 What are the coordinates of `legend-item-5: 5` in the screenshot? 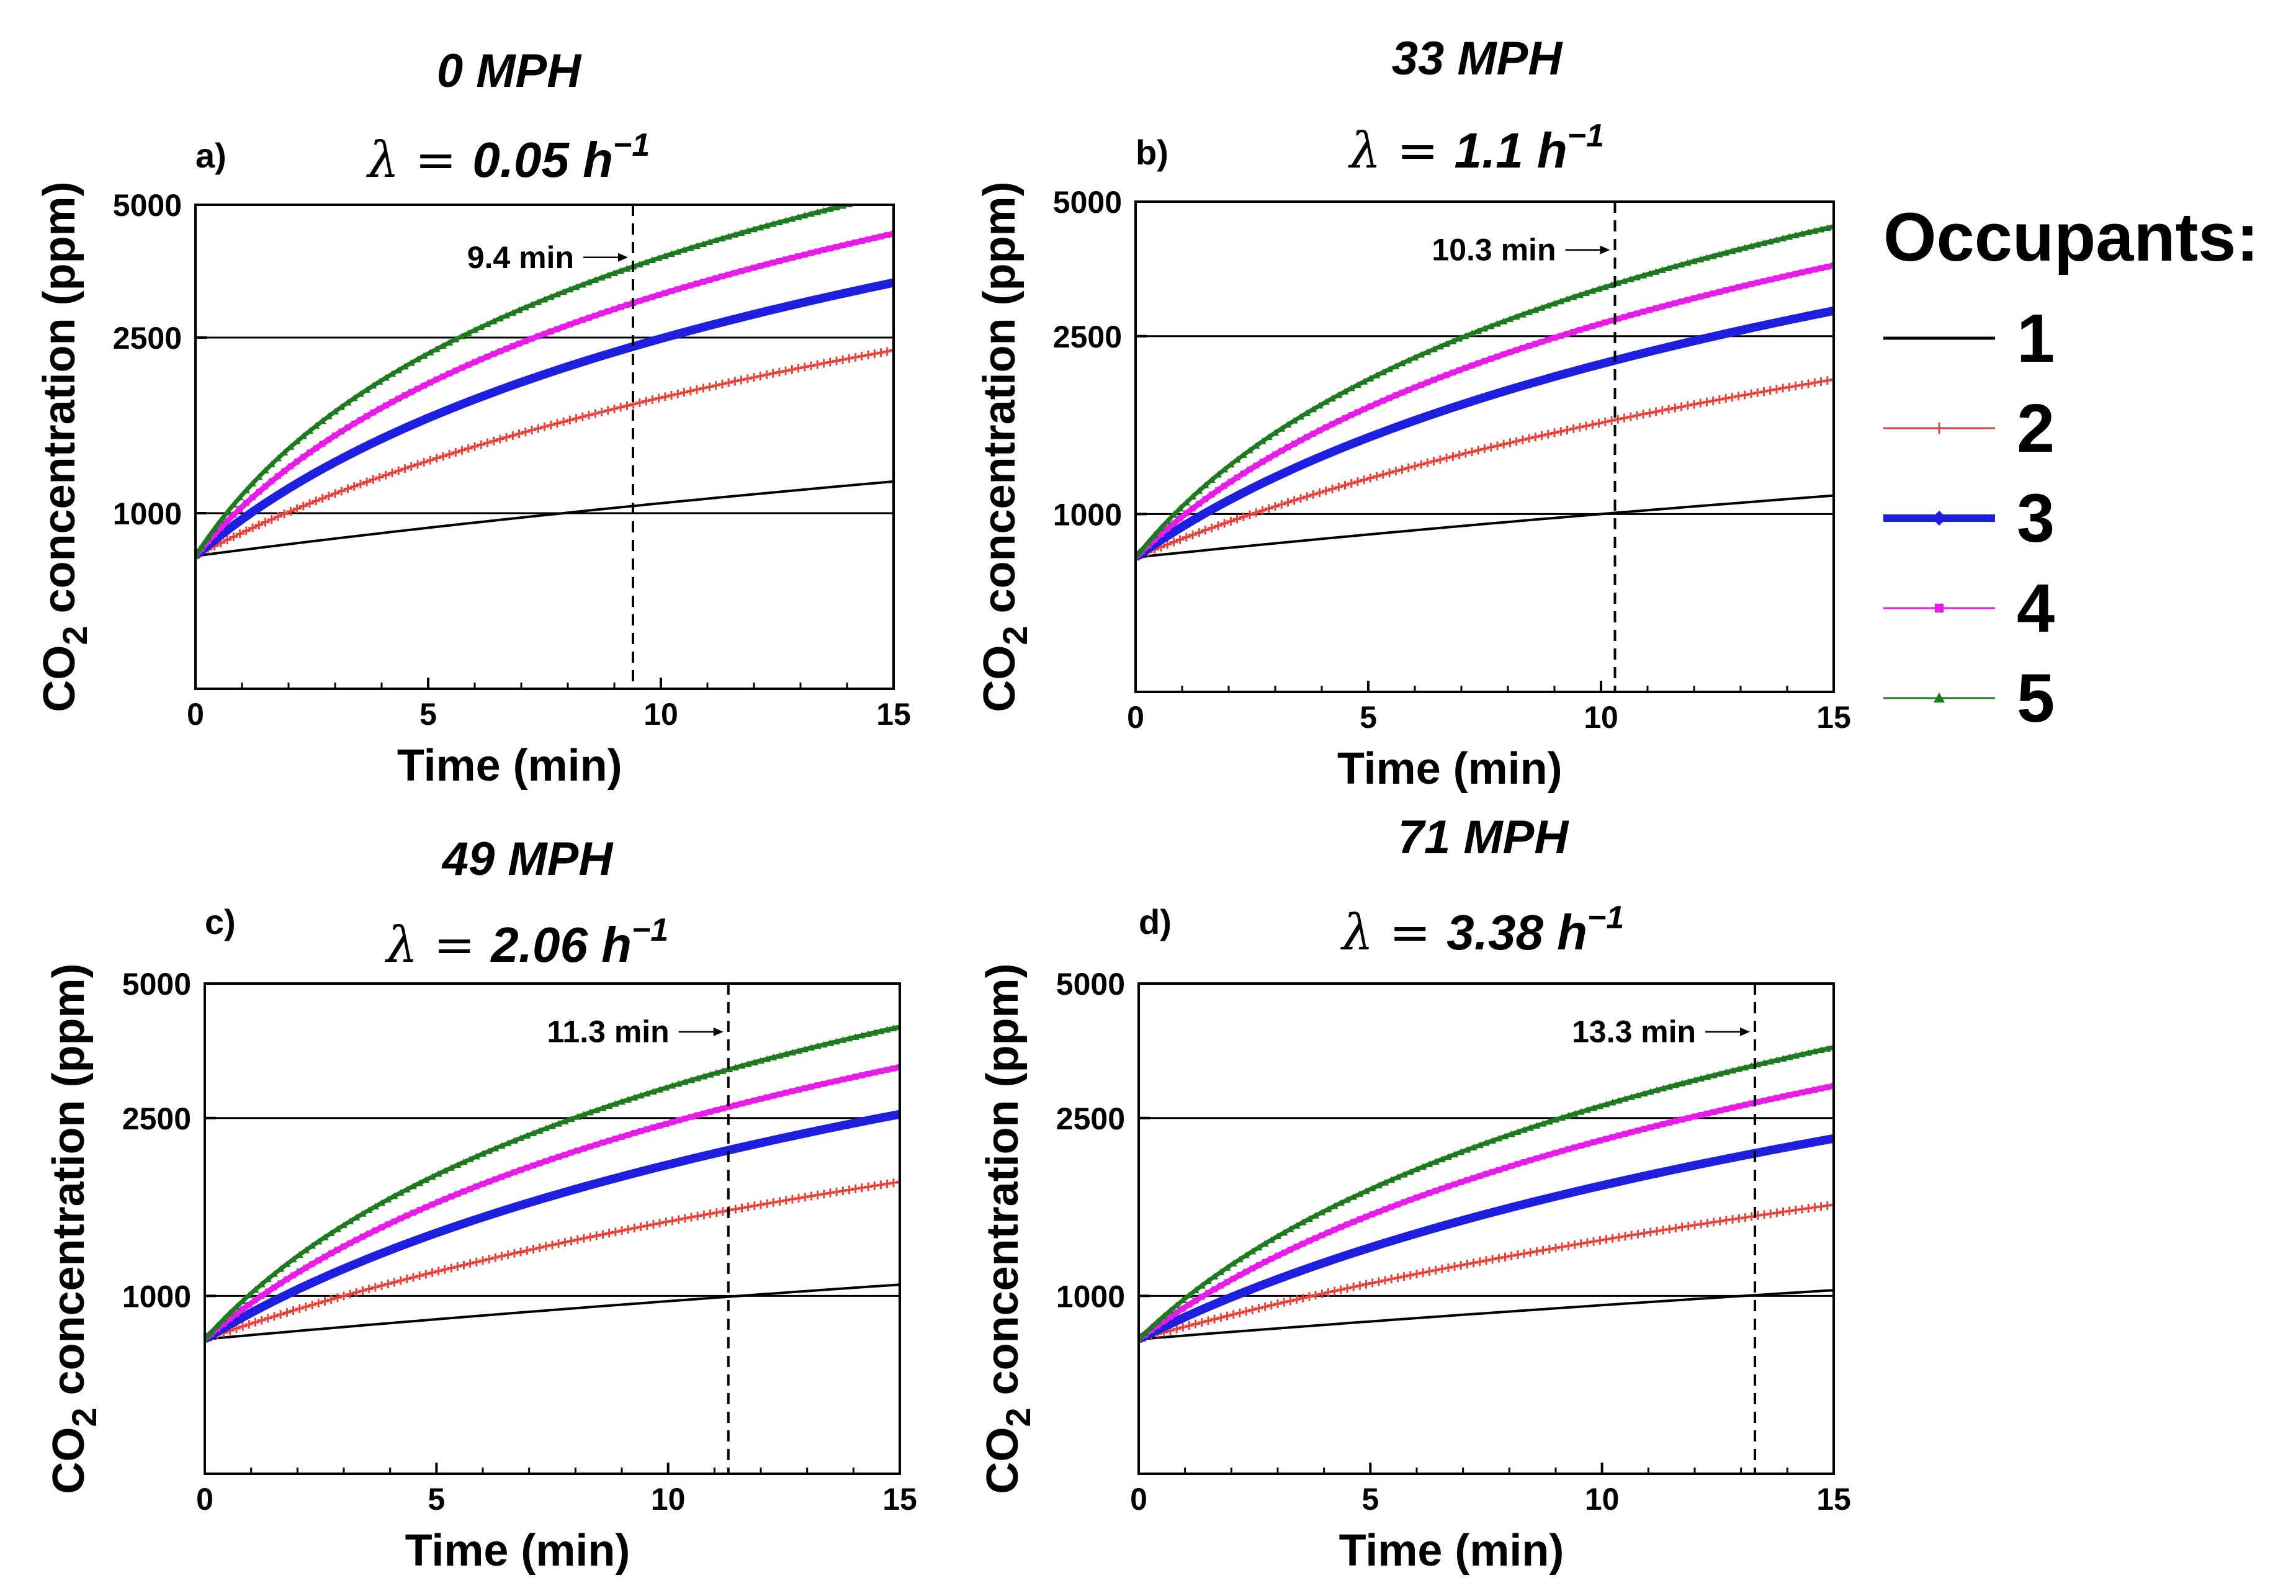 It's located at (1969, 698).